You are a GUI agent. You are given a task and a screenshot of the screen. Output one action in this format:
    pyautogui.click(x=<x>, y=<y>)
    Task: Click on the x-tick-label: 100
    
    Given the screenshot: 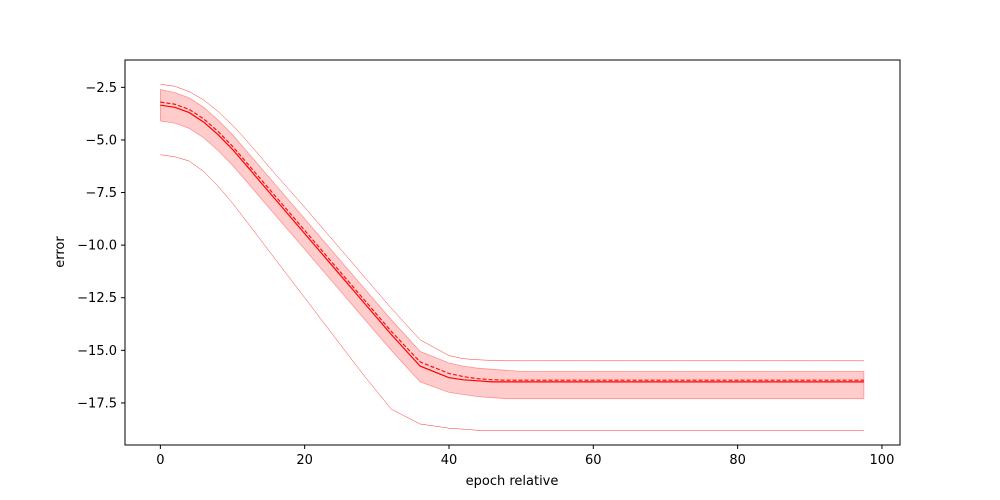 What is the action you would take?
    pyautogui.click(x=882, y=460)
    